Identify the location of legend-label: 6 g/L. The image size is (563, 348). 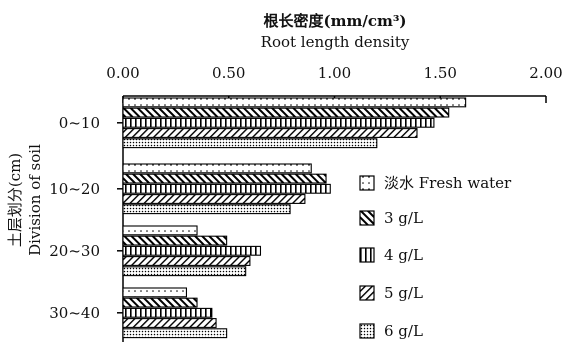
(403, 331).